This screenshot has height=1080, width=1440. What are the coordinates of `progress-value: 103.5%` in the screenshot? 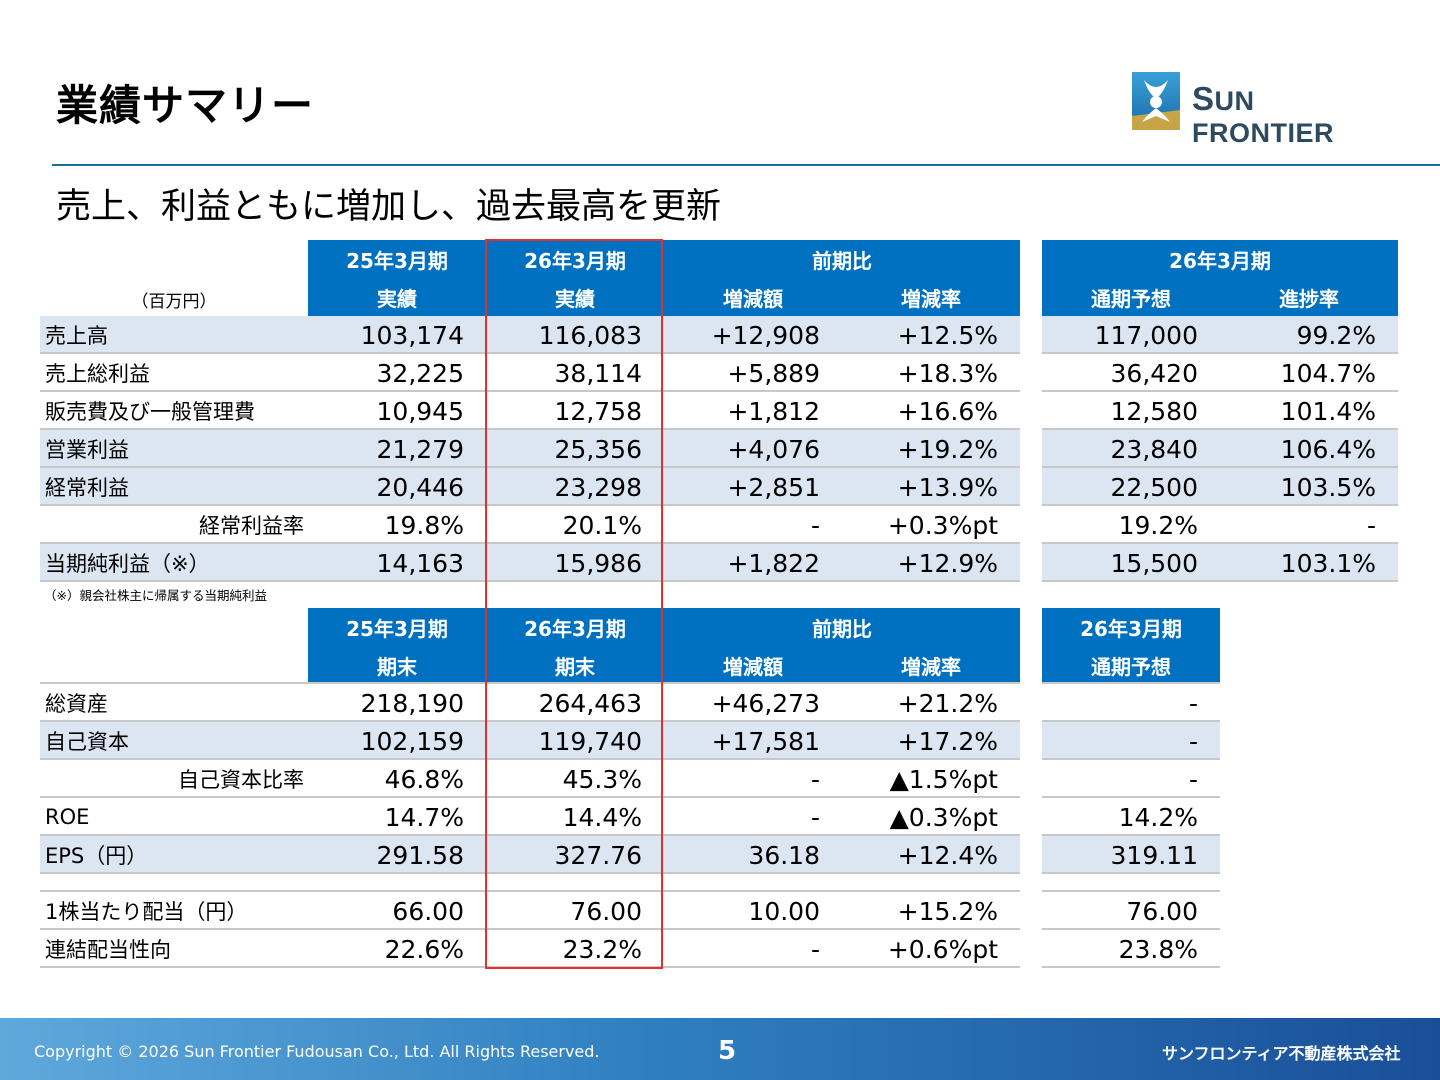 It's located at (1328, 487).